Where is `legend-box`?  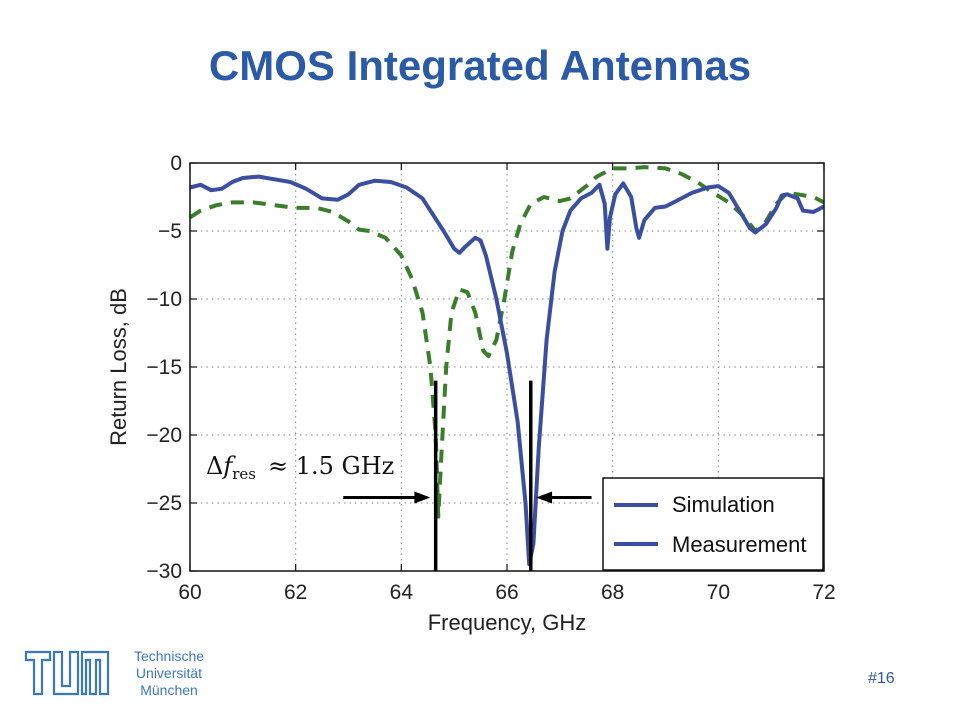 legend-box is located at coordinates (713, 524).